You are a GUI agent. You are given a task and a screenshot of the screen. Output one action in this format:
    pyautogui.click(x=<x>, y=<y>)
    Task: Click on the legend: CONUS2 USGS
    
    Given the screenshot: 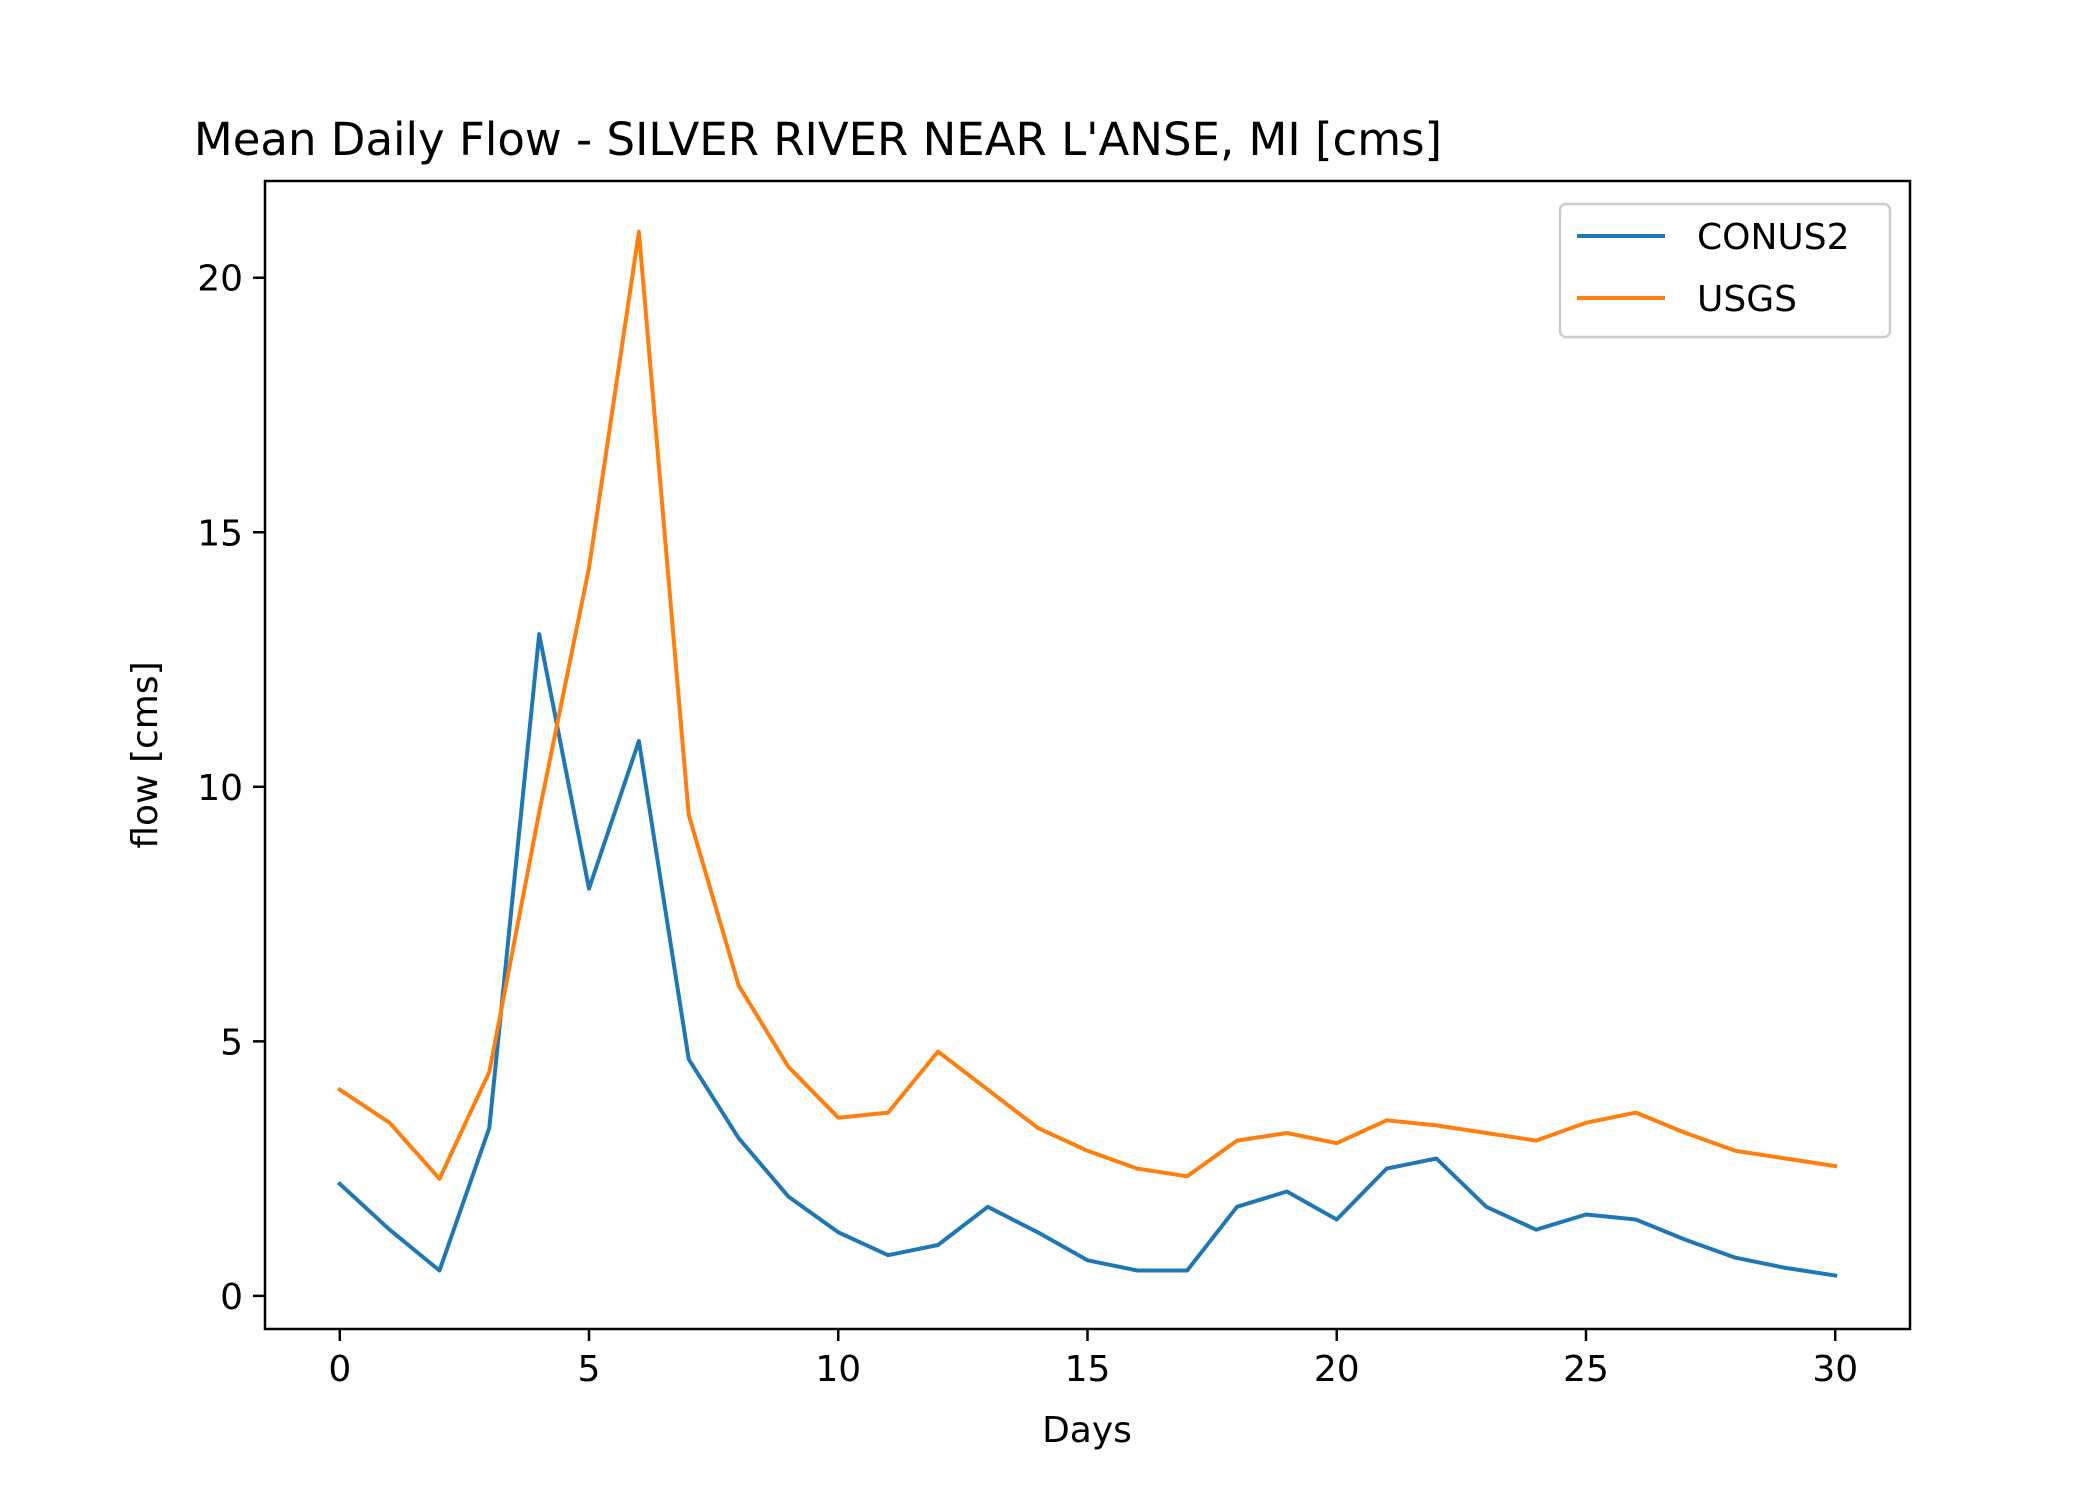 What is the action you would take?
    pyautogui.click(x=1725, y=270)
    